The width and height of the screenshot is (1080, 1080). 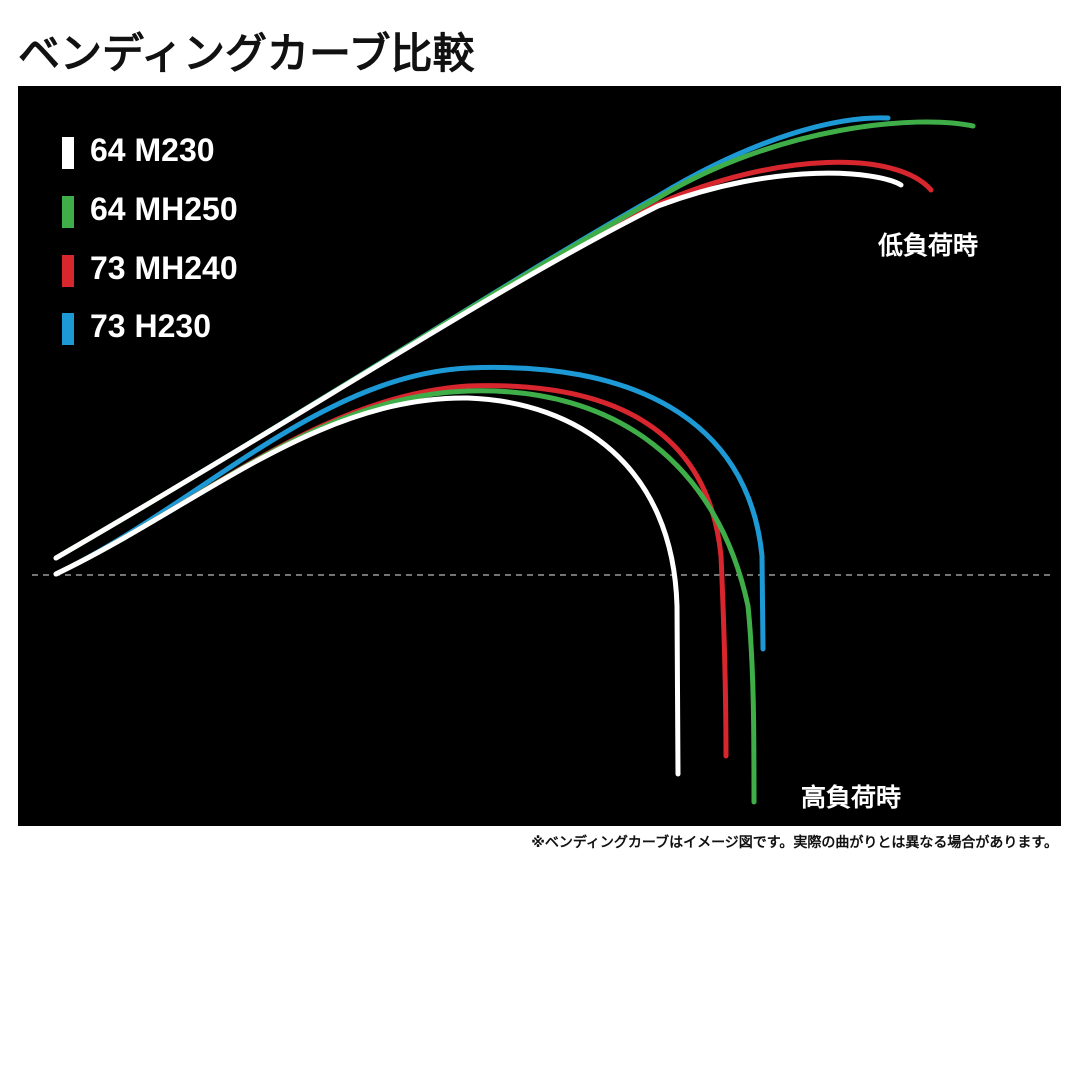 What do you see at coordinates (164, 209) in the screenshot?
I see `legend-label: 64 MH250` at bounding box center [164, 209].